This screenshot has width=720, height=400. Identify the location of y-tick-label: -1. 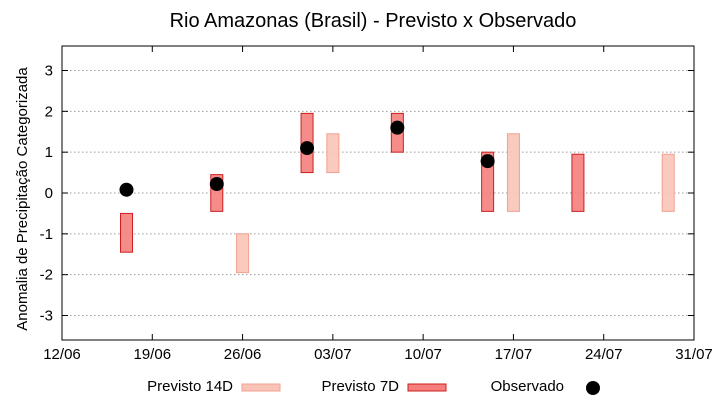
(46, 234).